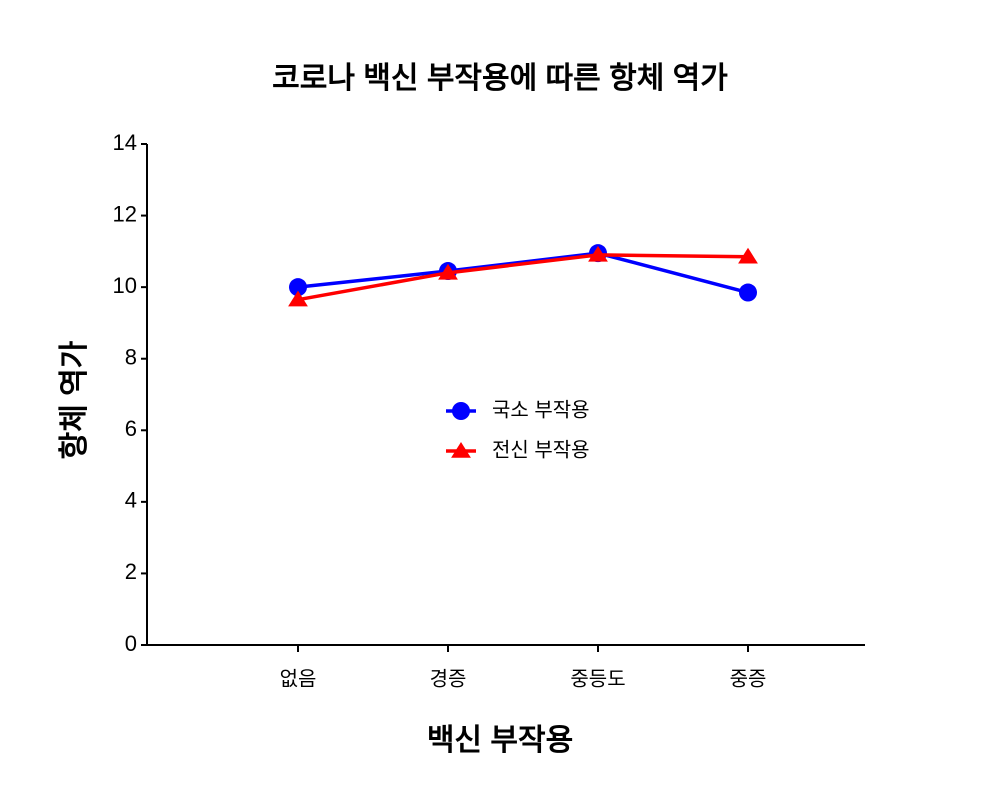  I want to click on y-tick-label: 10, so click(125, 285).